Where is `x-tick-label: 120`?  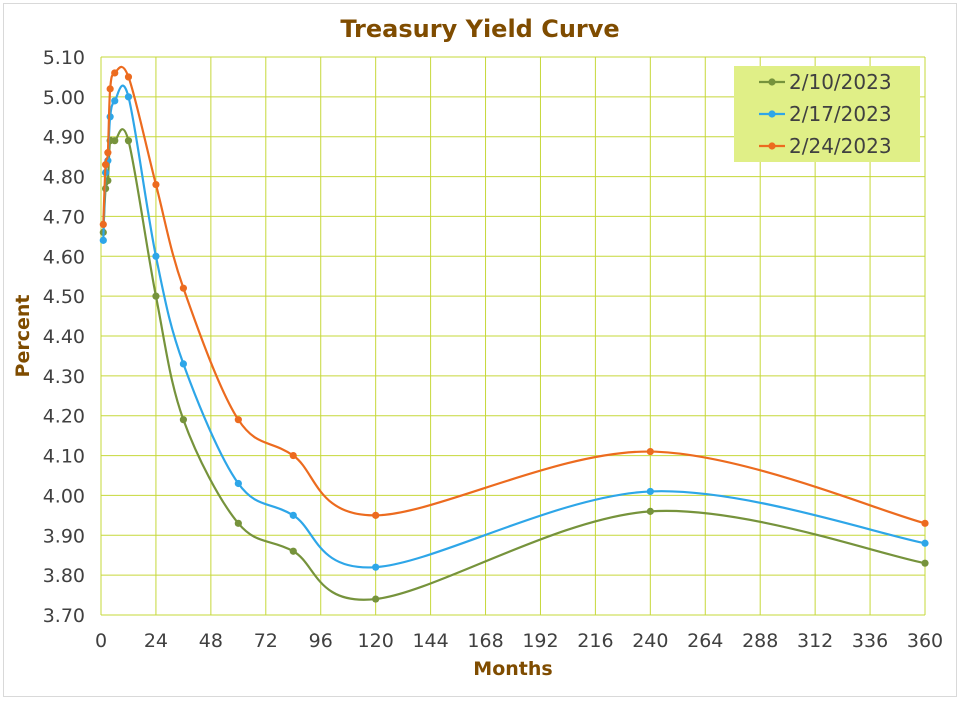 x-tick-label: 120 is located at coordinates (376, 641).